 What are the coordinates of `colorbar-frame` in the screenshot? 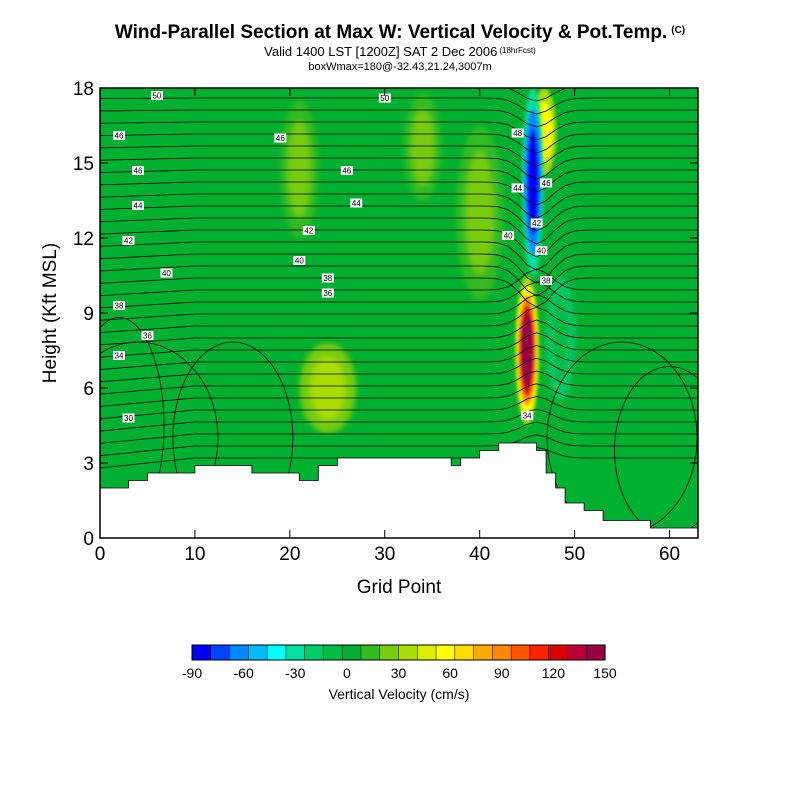 It's located at (398, 652).